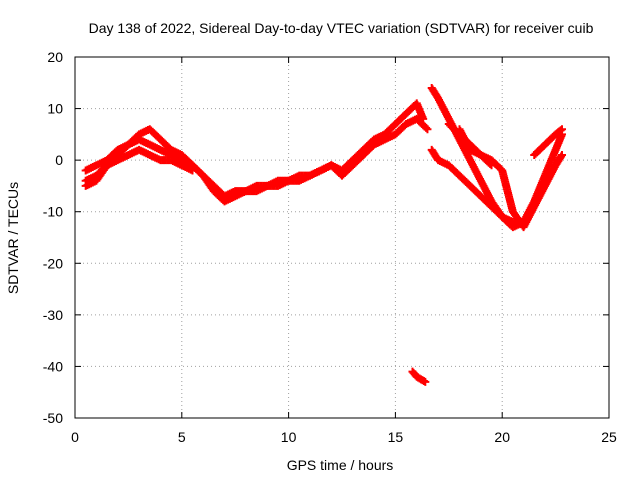 This screenshot has height=480, width=640. What do you see at coordinates (396, 437) in the screenshot?
I see `x-tick-label: 15` at bounding box center [396, 437].